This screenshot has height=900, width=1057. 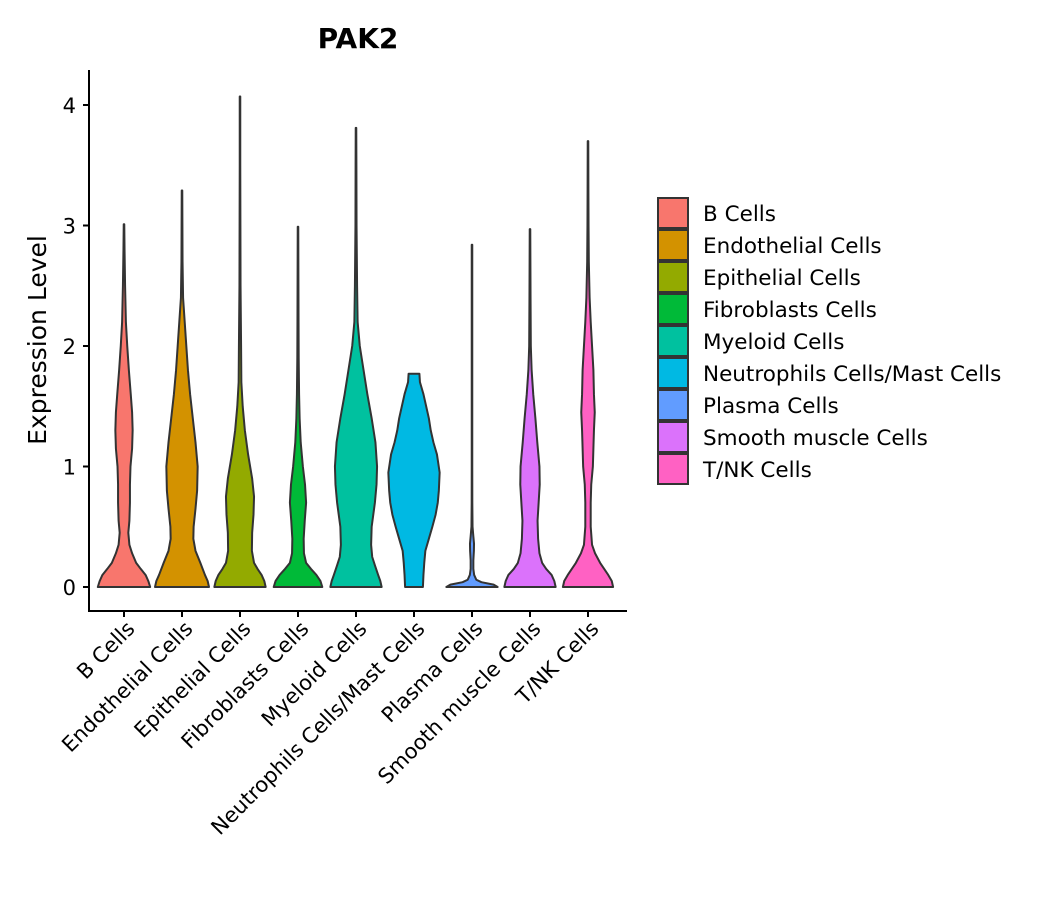 I want to click on legend-label: Epithelial Cells, so click(x=782, y=278).